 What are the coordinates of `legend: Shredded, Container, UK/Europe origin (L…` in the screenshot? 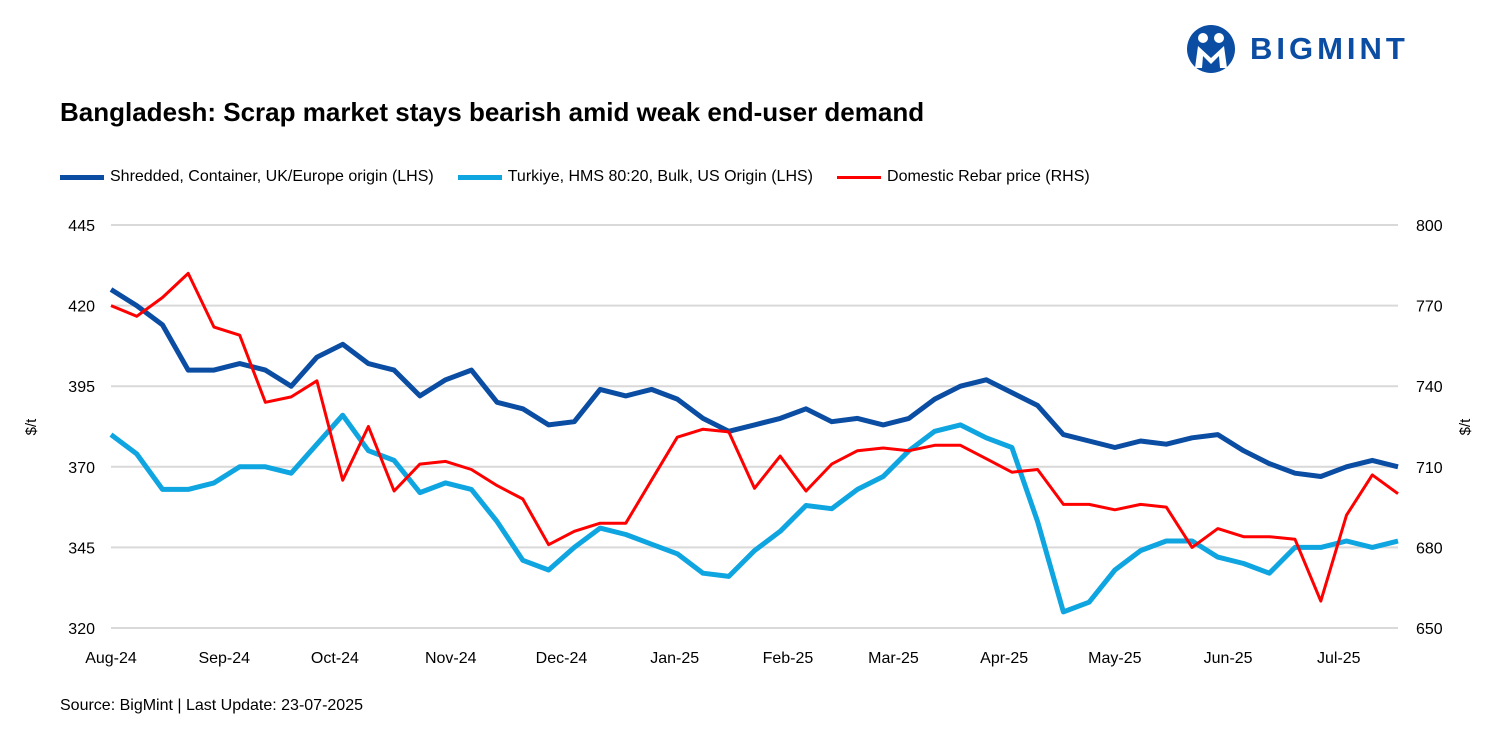 It's located at (575, 177).